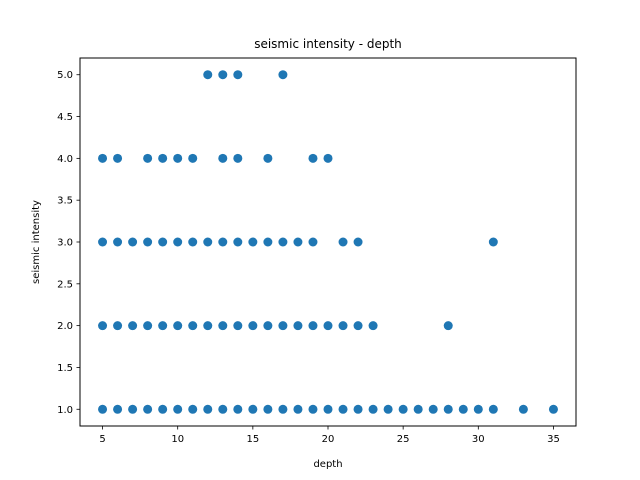  Describe the element at coordinates (403, 439) in the screenshot. I see `x-tick-label: 25` at that location.